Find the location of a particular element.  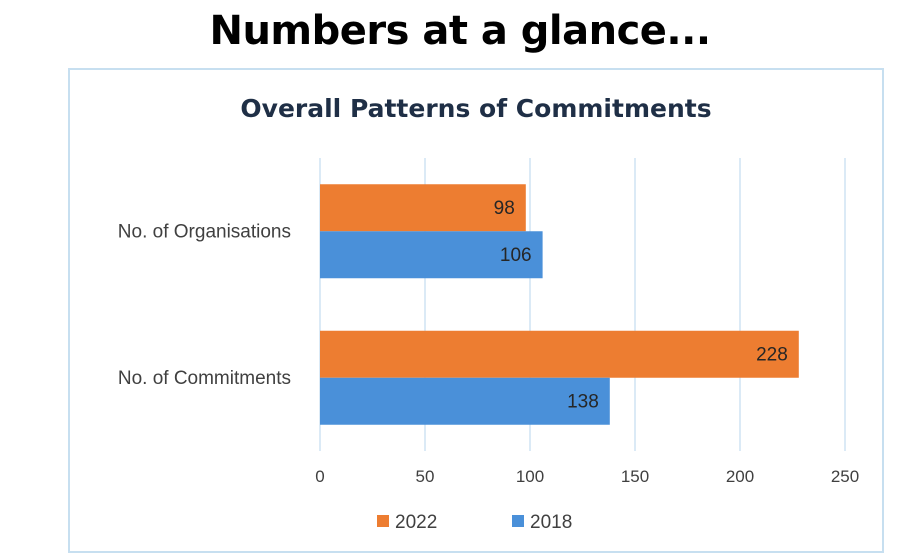

x-tick-label: 150 is located at coordinates (635, 476).